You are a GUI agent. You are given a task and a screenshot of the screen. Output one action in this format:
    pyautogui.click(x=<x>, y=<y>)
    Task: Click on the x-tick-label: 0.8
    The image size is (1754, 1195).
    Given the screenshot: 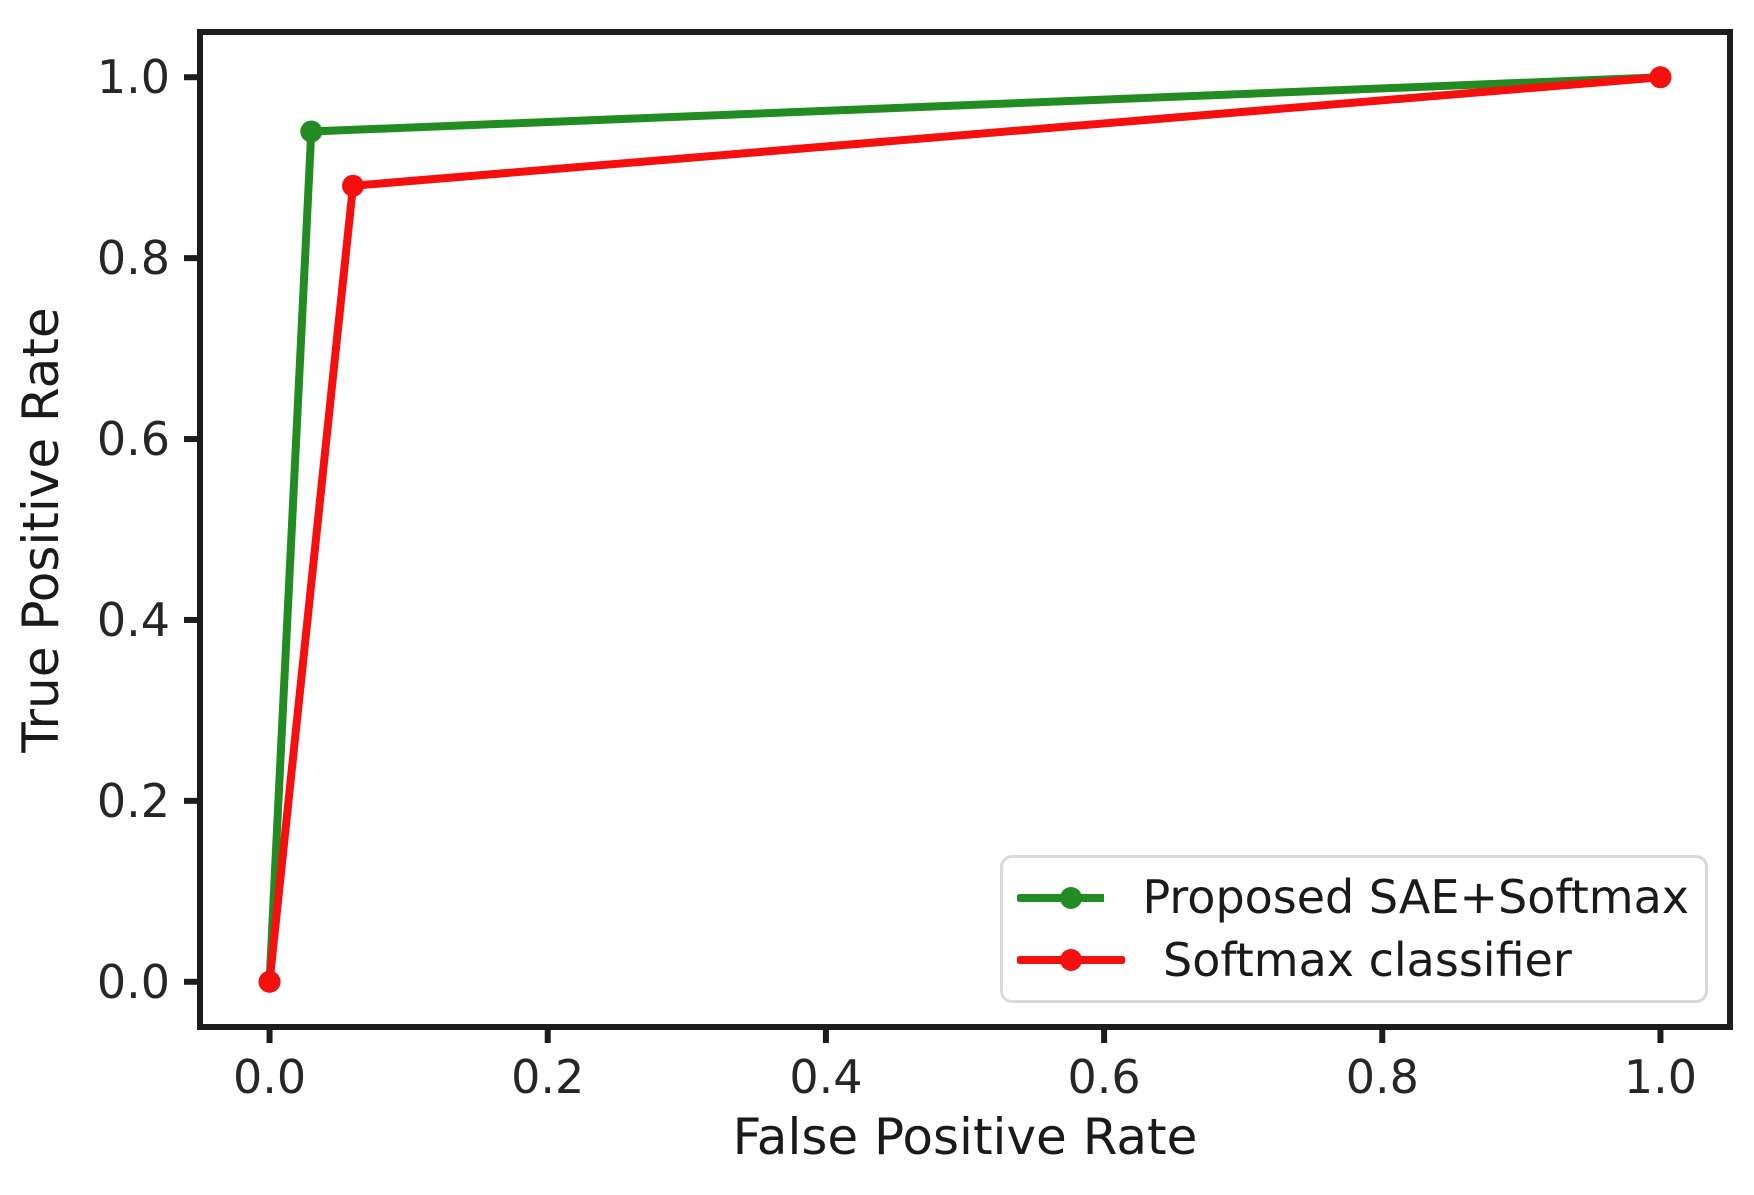 What is the action you would take?
    pyautogui.click(x=1382, y=1077)
    